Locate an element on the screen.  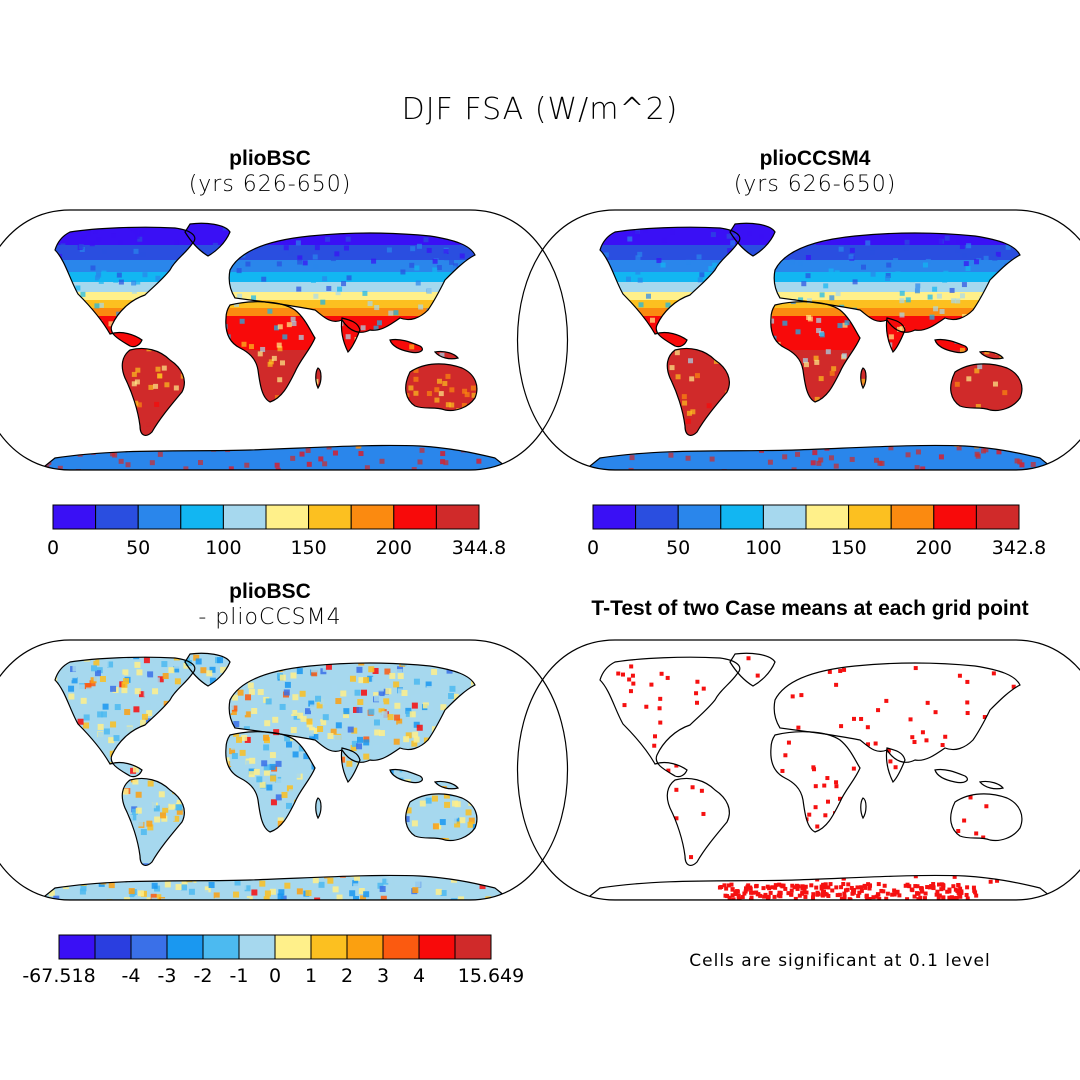
colorbar-label: 1 is located at coordinates (311, 976).